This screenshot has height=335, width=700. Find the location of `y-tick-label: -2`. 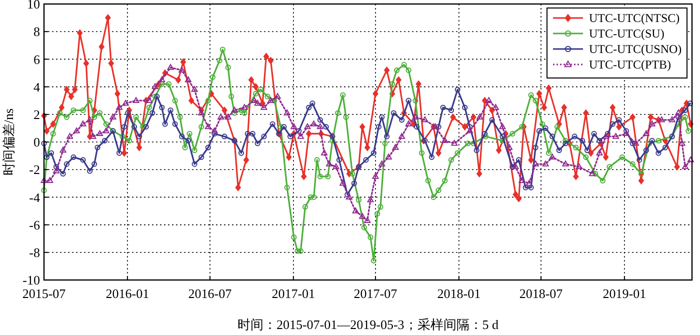

y-tick-label: -2 is located at coordinates (34, 170).